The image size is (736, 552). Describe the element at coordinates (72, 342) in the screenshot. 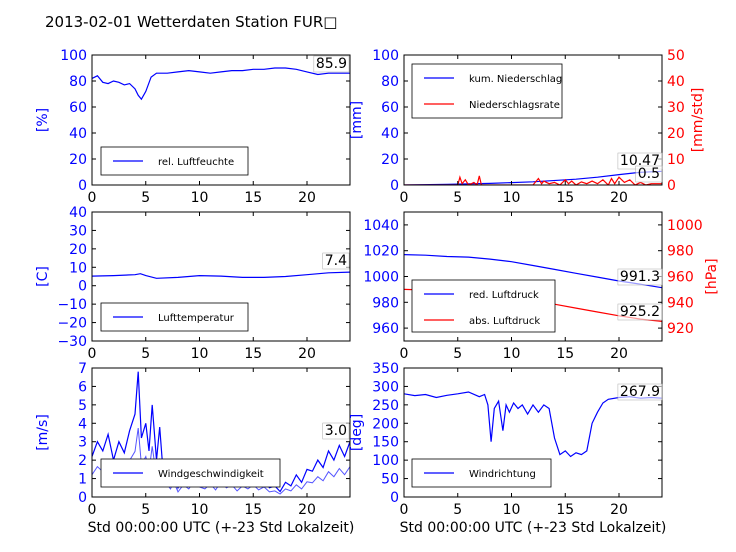

I see `y-tick-label: −30` at that location.